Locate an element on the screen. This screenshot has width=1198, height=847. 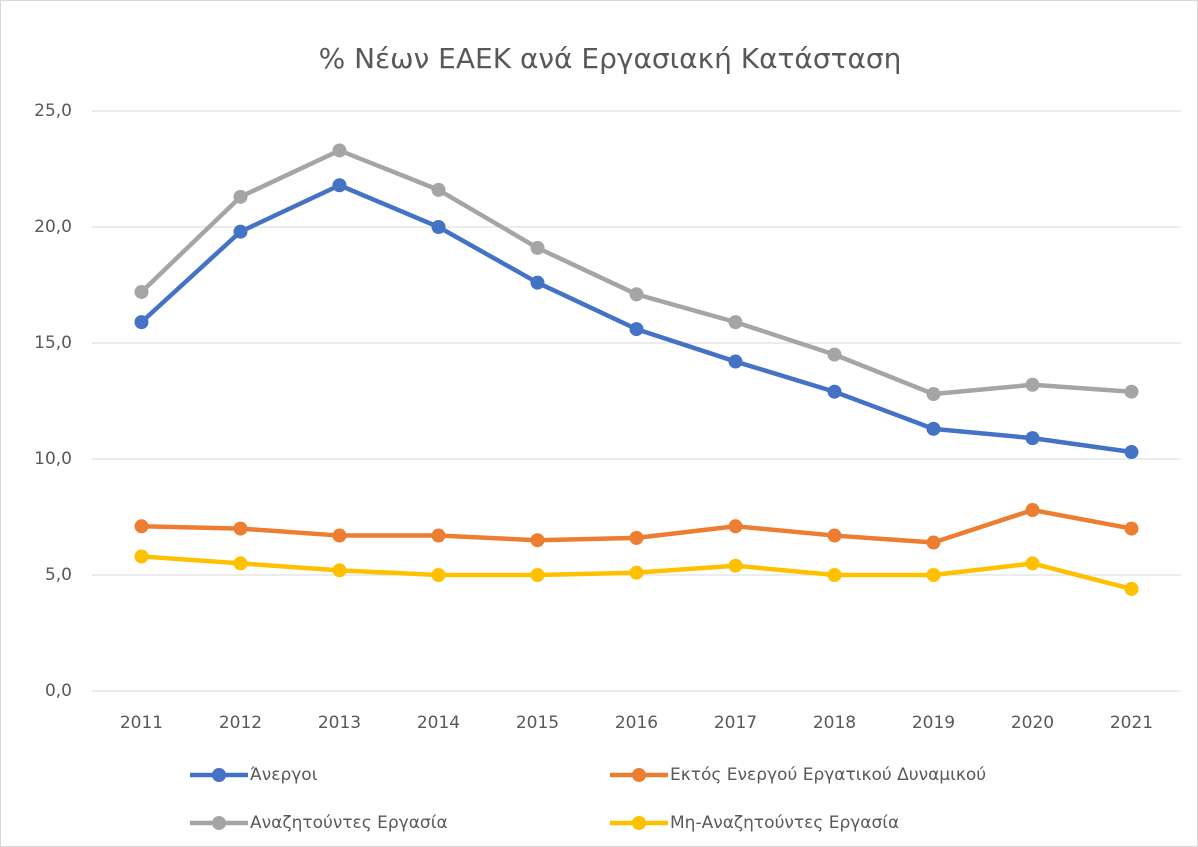
x-tick-label: 2017 is located at coordinates (735, 723).